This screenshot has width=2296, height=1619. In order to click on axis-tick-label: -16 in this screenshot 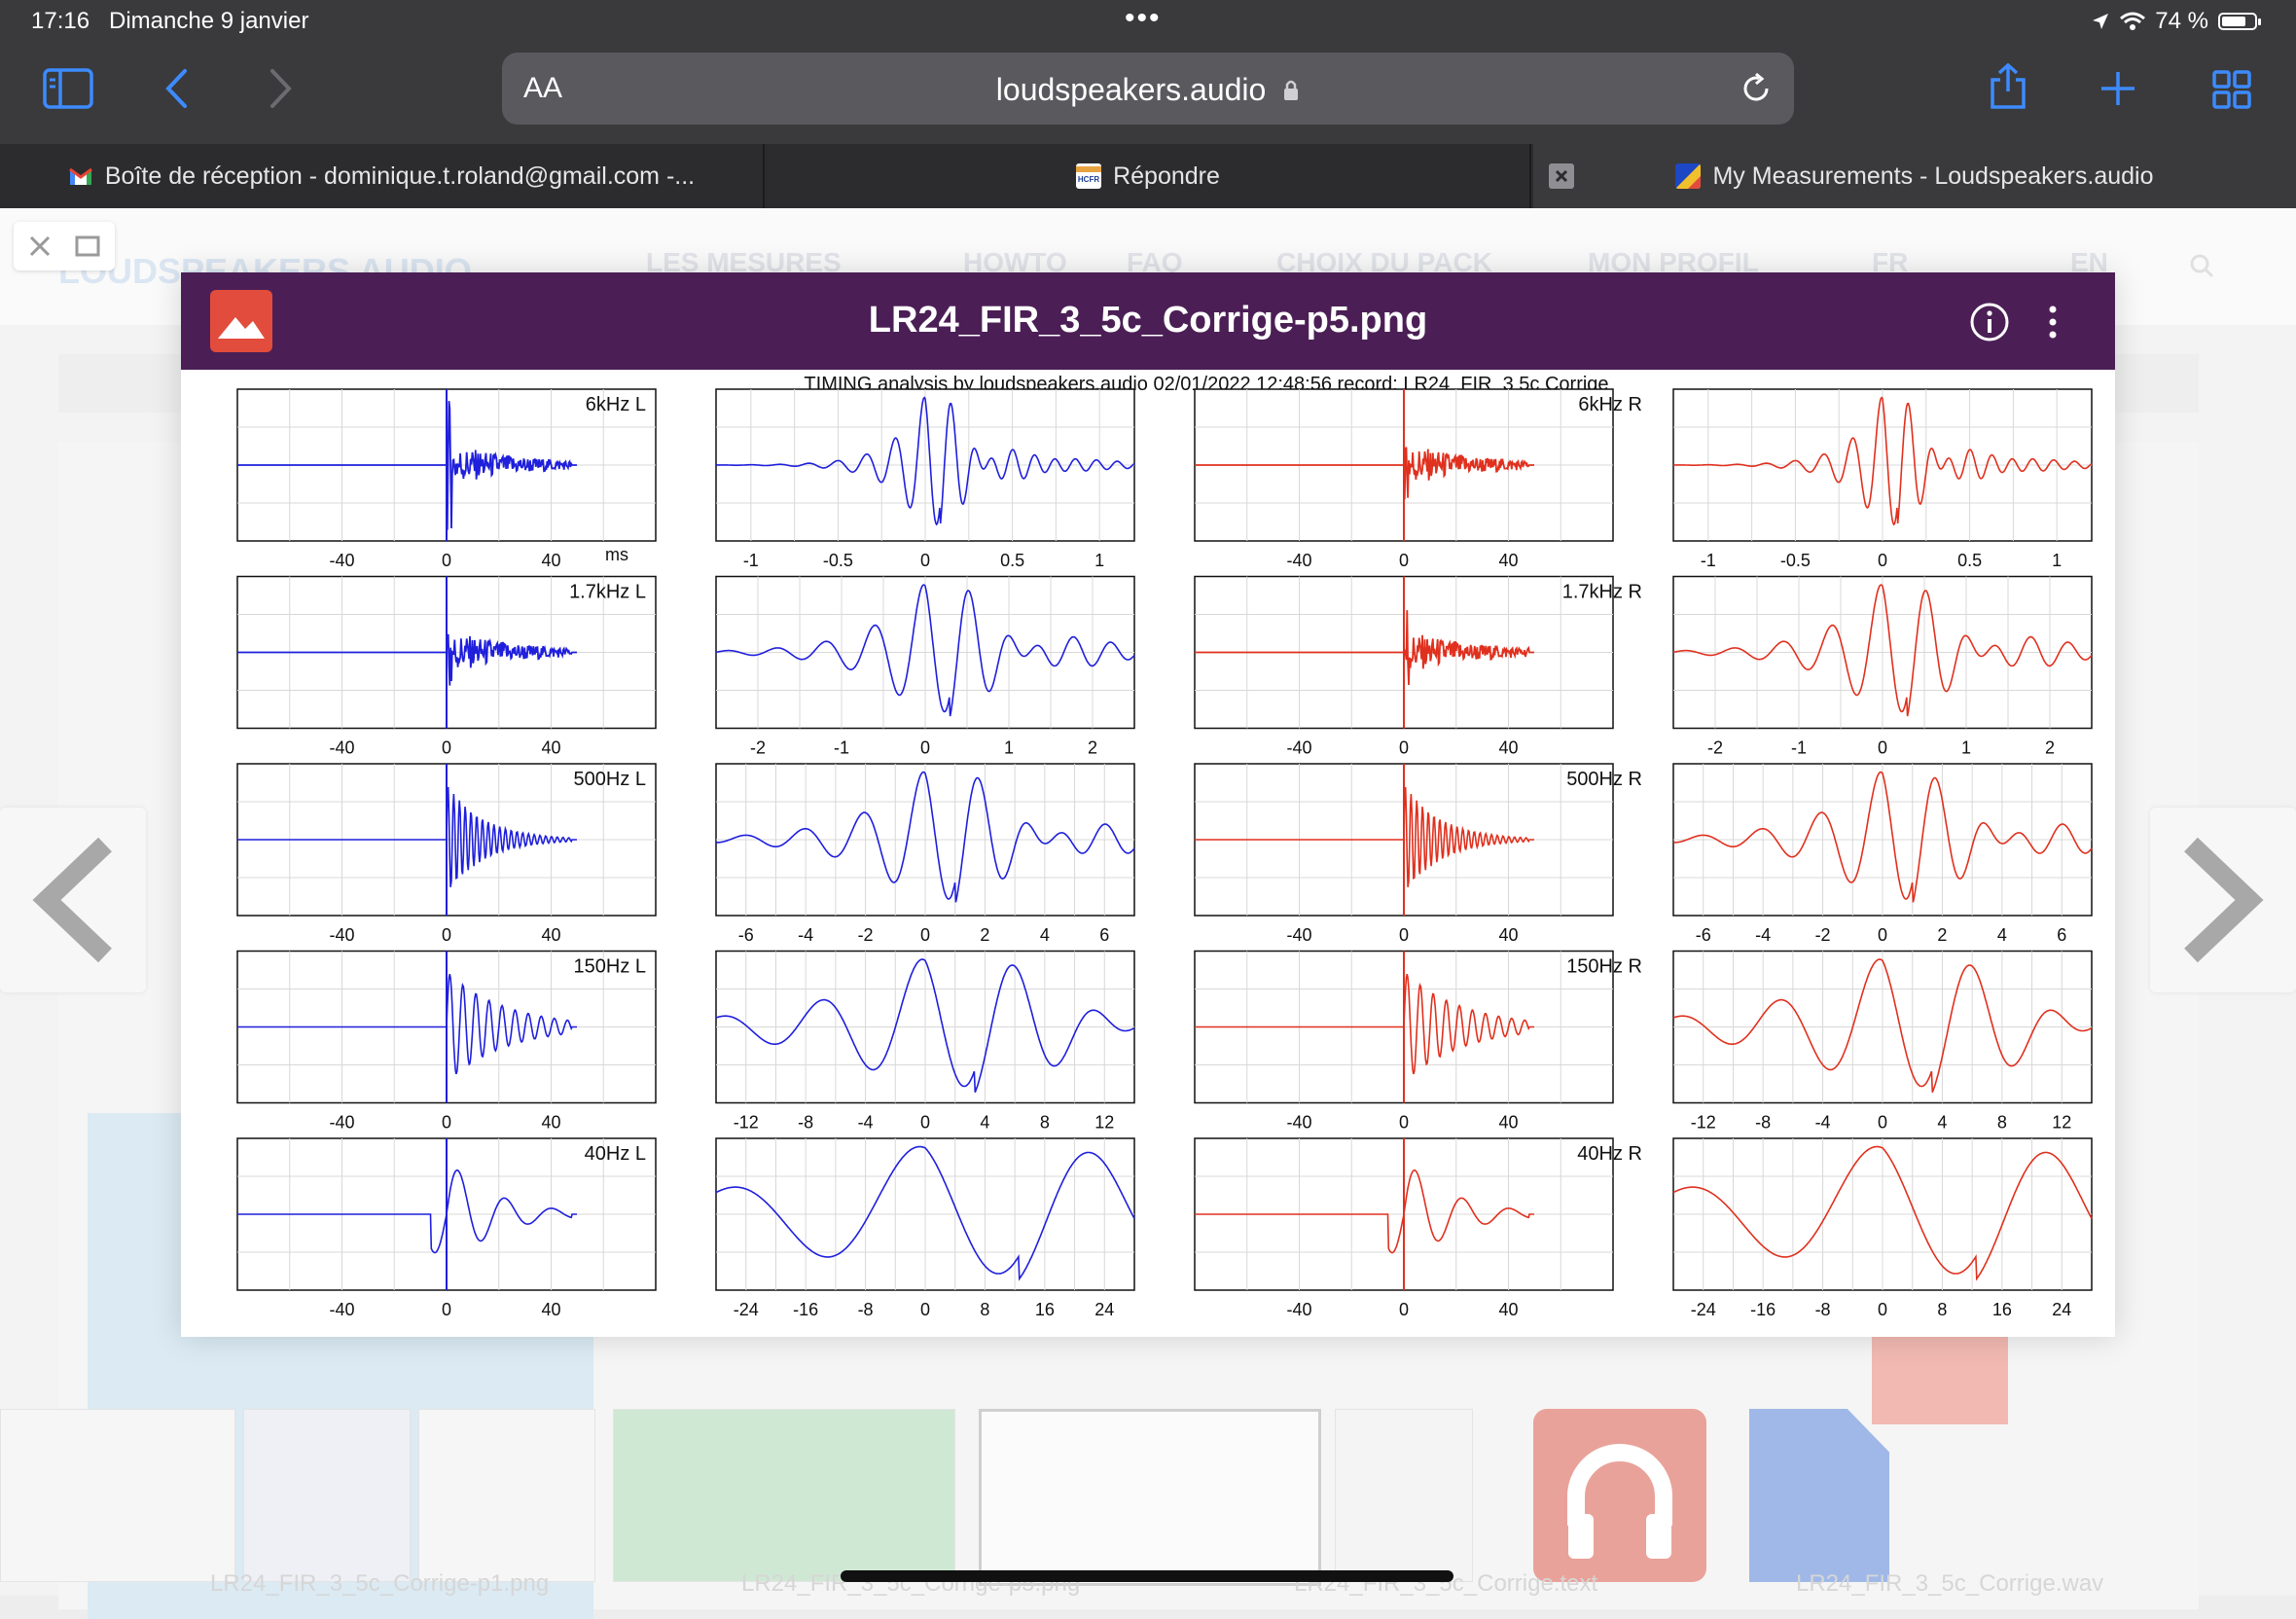, I will do `click(805, 1309)`.